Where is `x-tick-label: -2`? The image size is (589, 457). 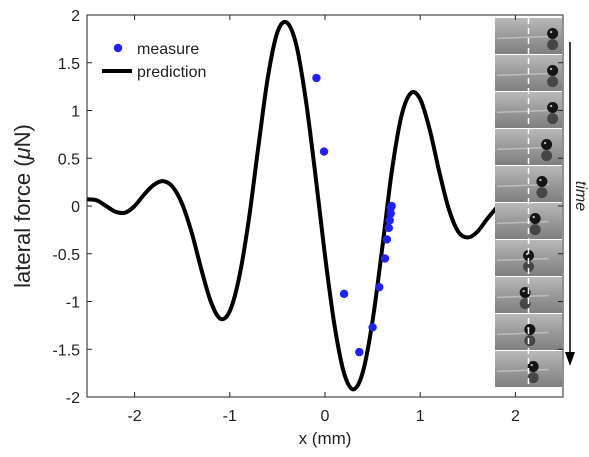 x-tick-label: -2 is located at coordinates (134, 416).